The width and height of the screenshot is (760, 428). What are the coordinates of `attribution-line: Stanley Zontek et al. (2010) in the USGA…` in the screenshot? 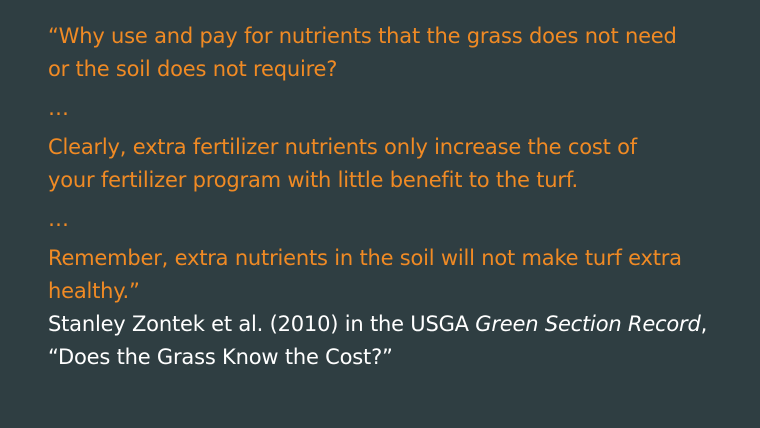 It's located at (384, 324).